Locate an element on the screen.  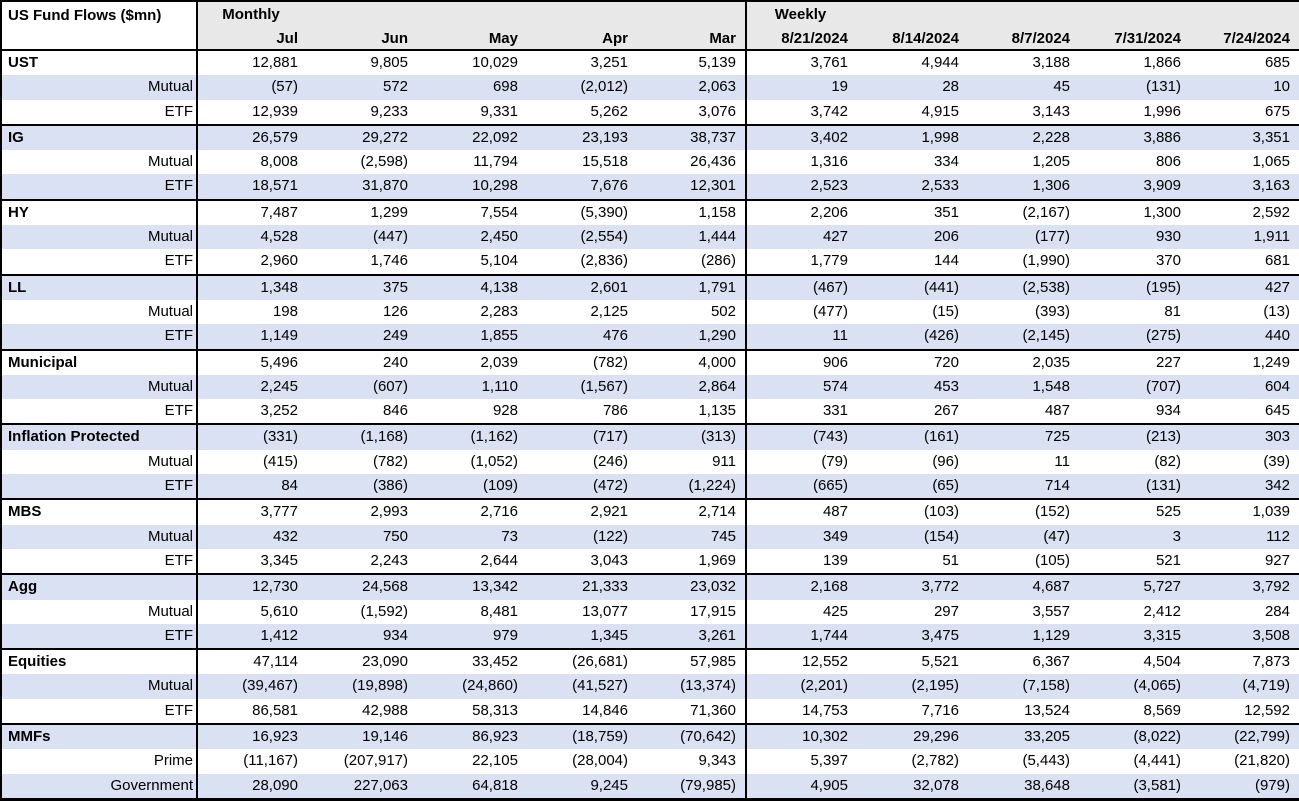
value-cell: 58,313 is located at coordinates (495, 710).